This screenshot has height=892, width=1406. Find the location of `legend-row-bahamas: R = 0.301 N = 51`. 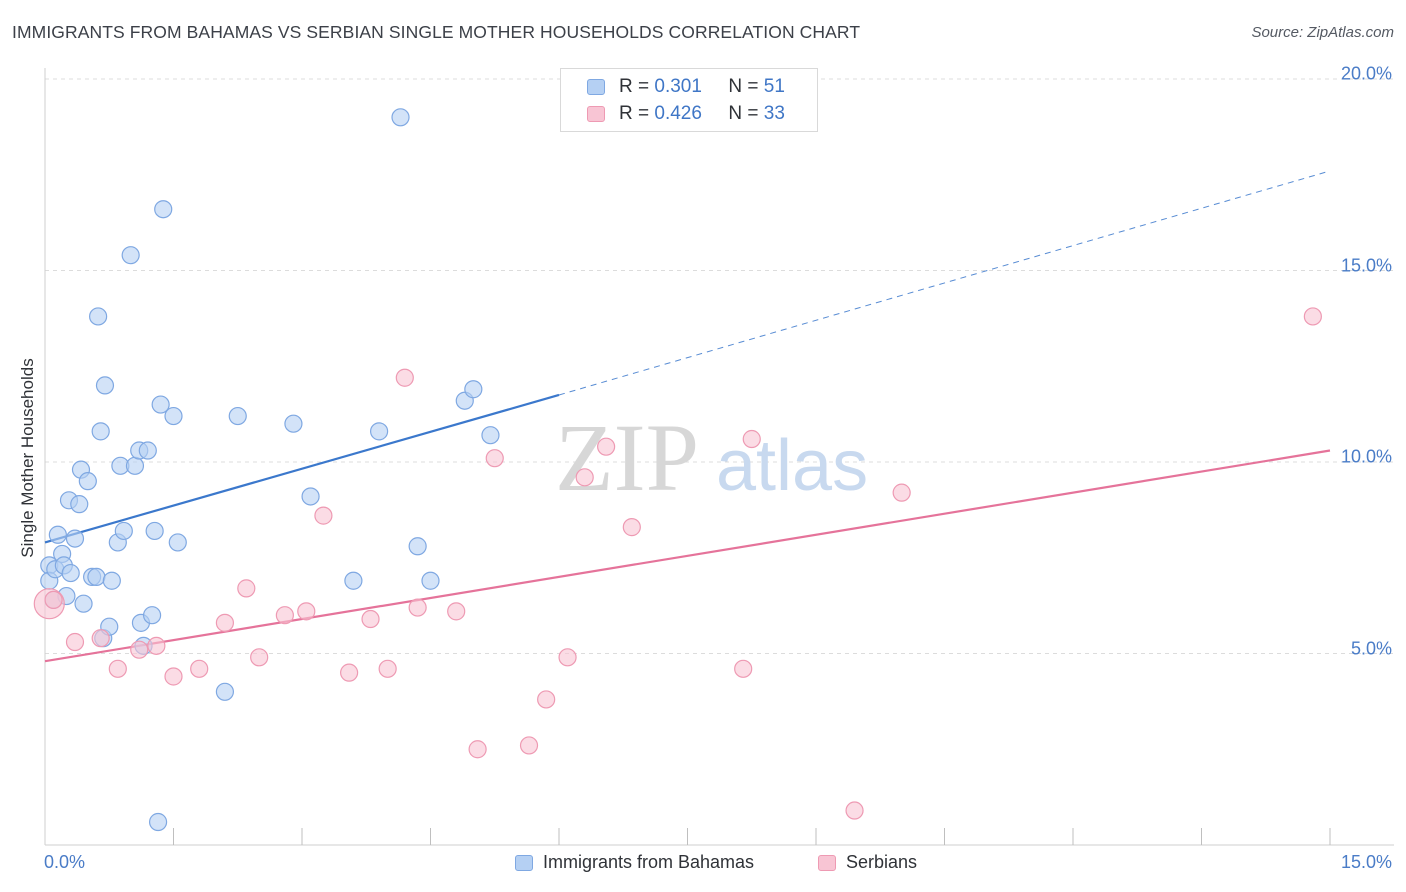

legend-row-bahamas: R = 0.301 N = 51 is located at coordinates (686, 87).